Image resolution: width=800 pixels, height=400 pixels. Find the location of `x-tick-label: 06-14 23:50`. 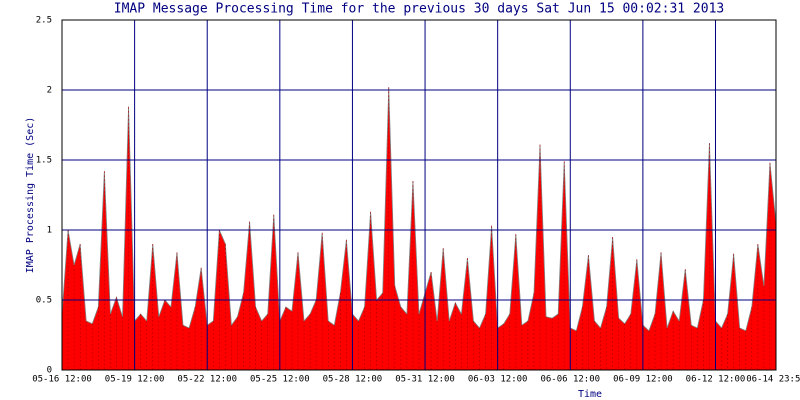

x-tick-label: 06-14 23:50 is located at coordinates (773, 380).